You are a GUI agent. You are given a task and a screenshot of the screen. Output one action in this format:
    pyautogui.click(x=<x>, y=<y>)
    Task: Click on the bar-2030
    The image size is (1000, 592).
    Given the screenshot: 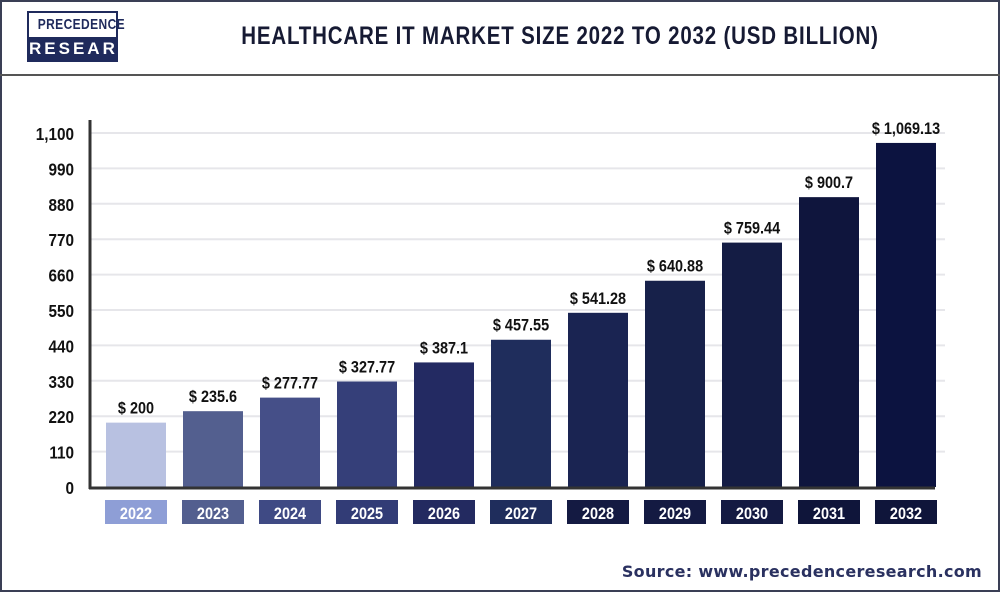 What is the action you would take?
    pyautogui.click(x=752, y=364)
    